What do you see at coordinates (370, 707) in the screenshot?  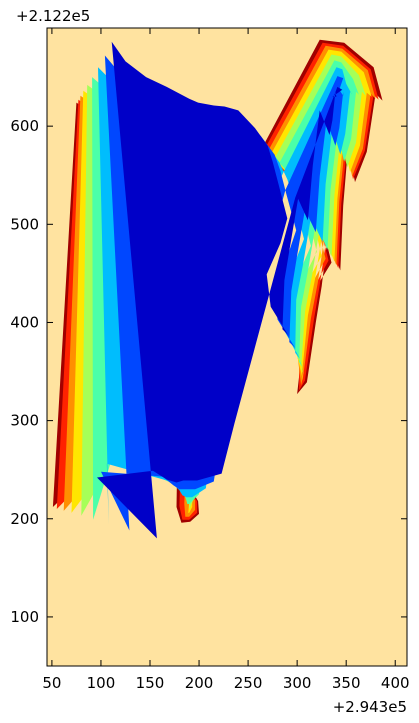 I see `x-offset-label: +2.943e5` at bounding box center [370, 707].